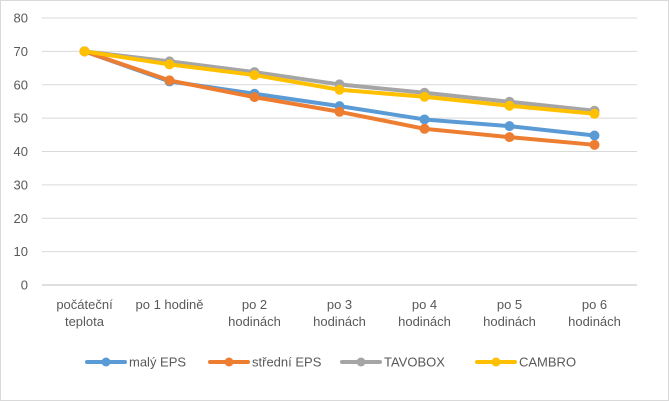 The width and height of the screenshot is (669, 401). Describe the element at coordinates (24, 285) in the screenshot. I see `y-tick-label: 0` at that location.